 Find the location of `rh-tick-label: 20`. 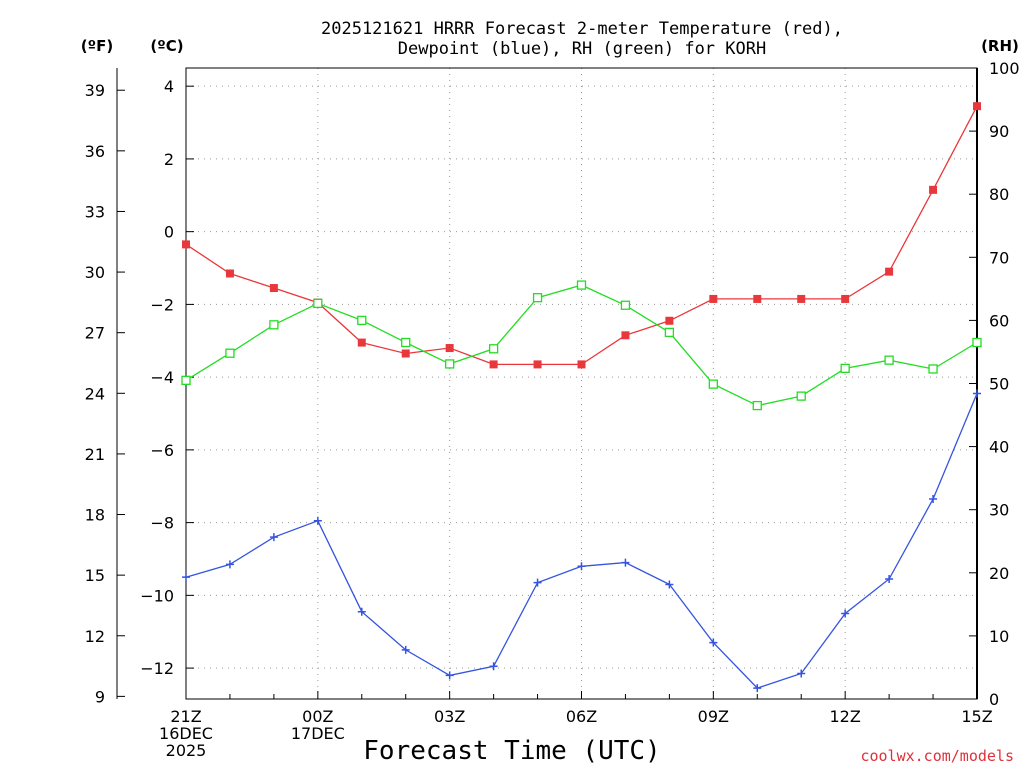

rh-tick-label: 20 is located at coordinates (999, 573).